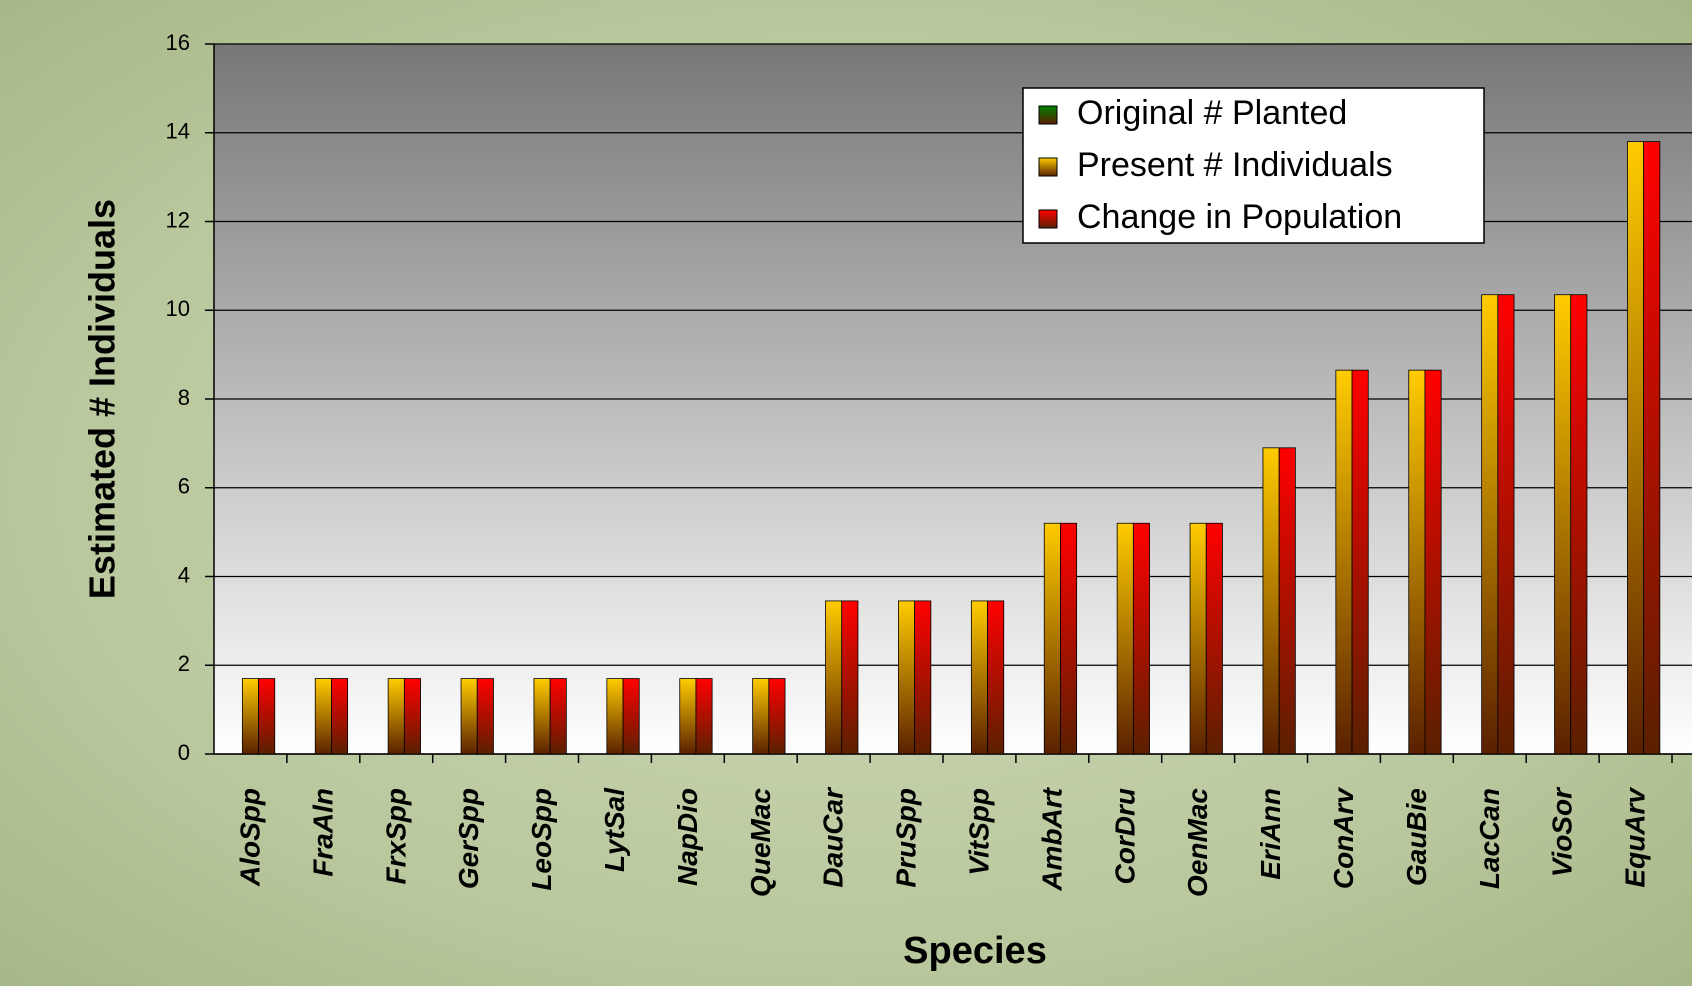 Image resolution: width=1692 pixels, height=986 pixels. What do you see at coordinates (1635, 837) in the screenshot?
I see `x-tick-label: EquArv` at bounding box center [1635, 837].